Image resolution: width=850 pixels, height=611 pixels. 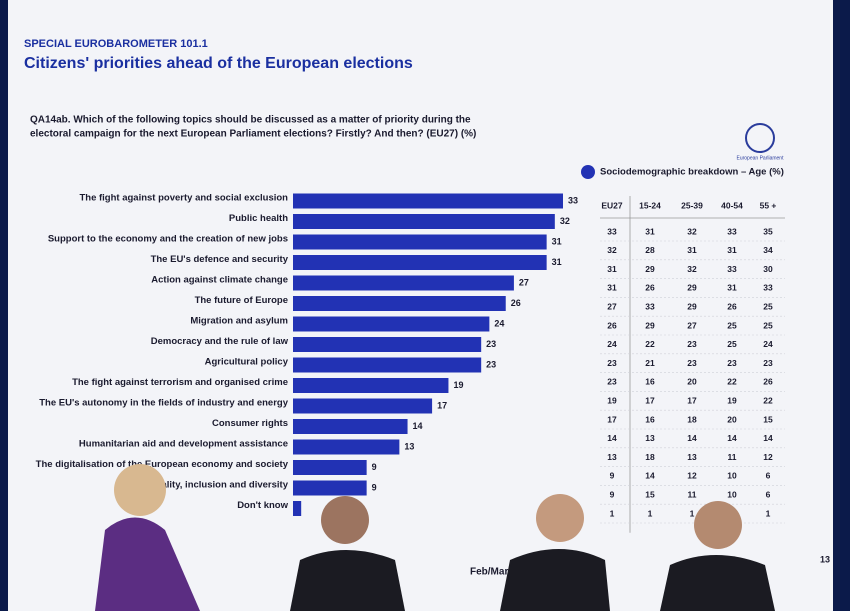 I want to click on table-cell: 35, so click(x=768, y=231).